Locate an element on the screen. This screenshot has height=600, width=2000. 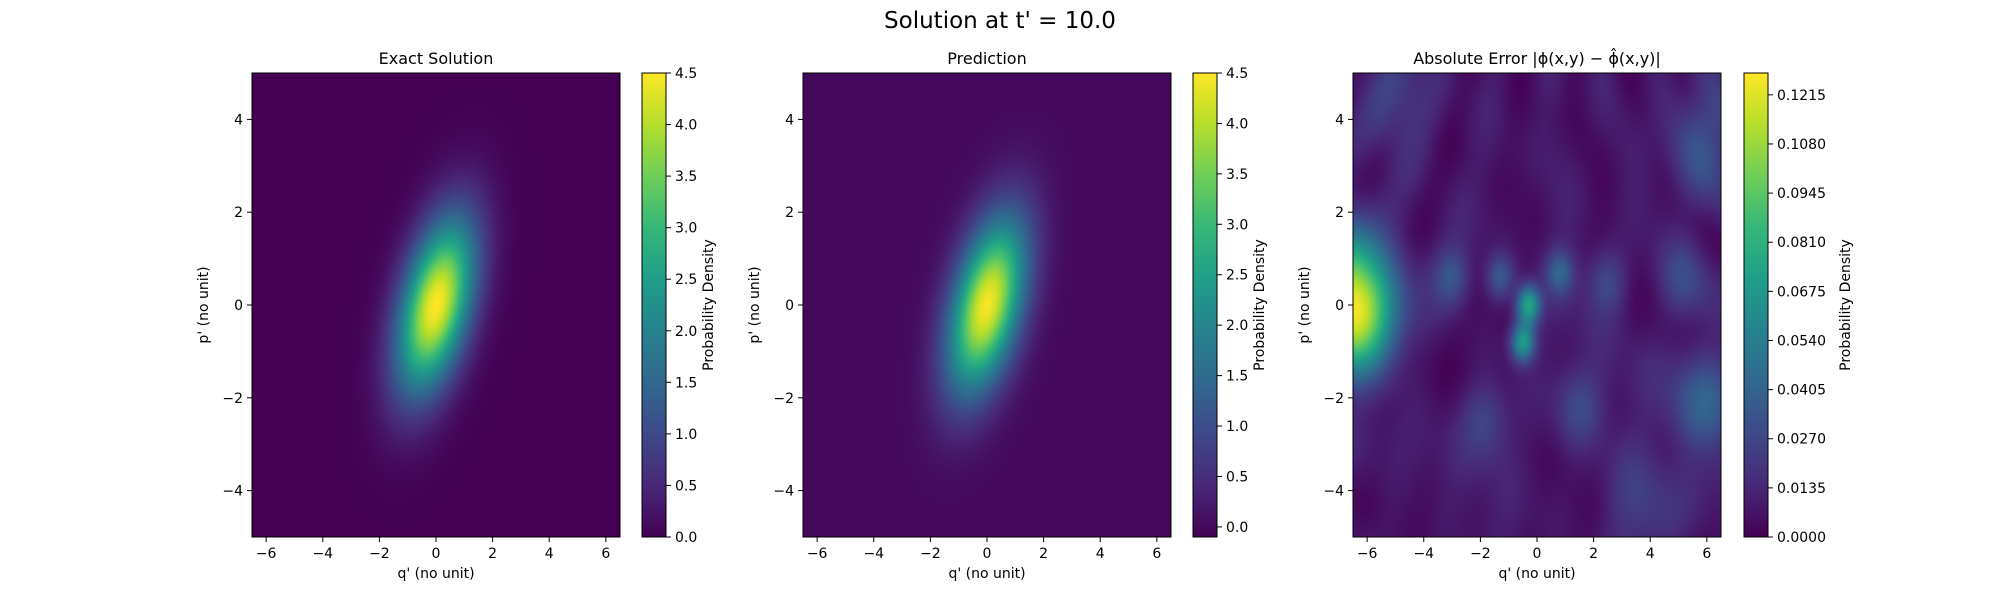
panel-title: Absolute Error |ϕ(x,y) − ϕ̂(x,y)| is located at coordinates (1537, 58).